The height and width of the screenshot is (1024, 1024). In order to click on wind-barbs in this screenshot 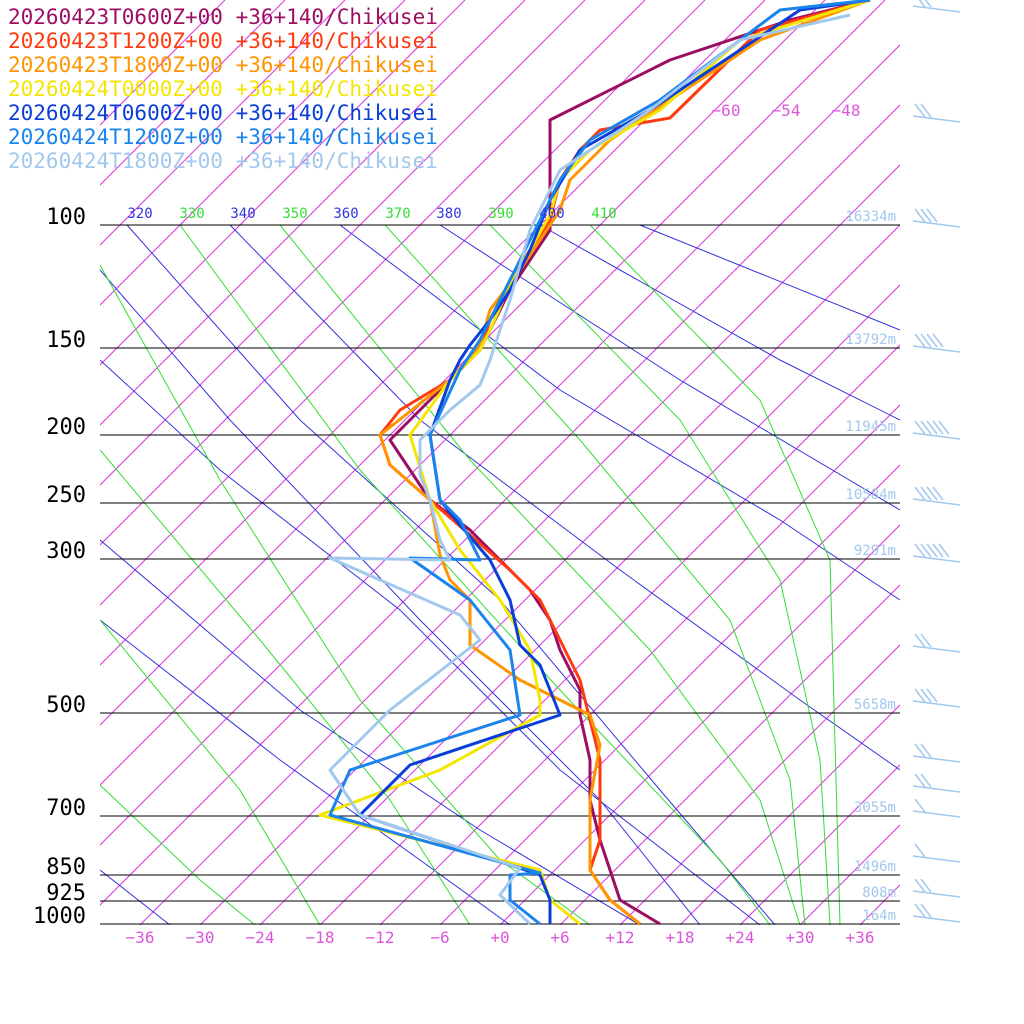, I will do `click(936, 461)`.